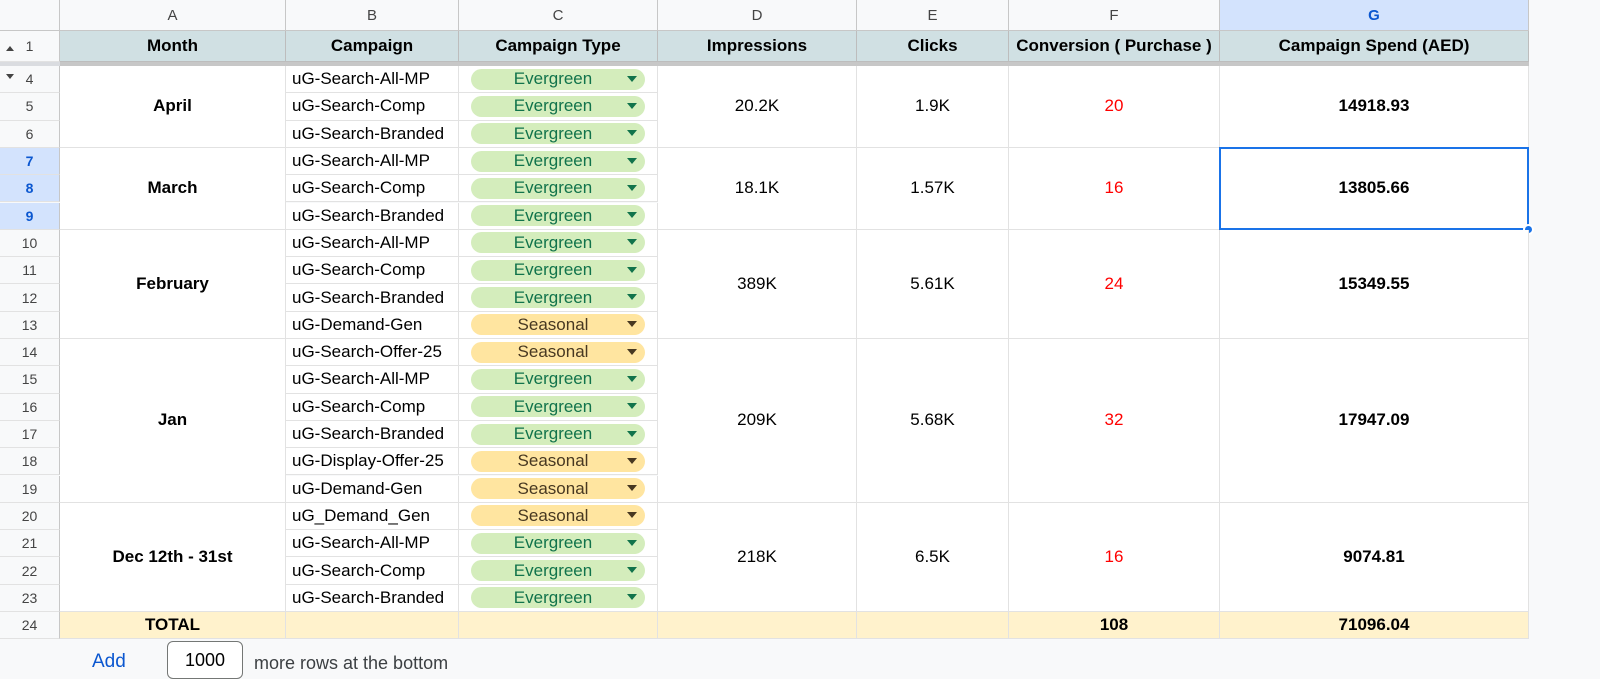 The image size is (1600, 679). I want to click on campaign-cell: uG-Search-Offer-25, so click(372, 353).